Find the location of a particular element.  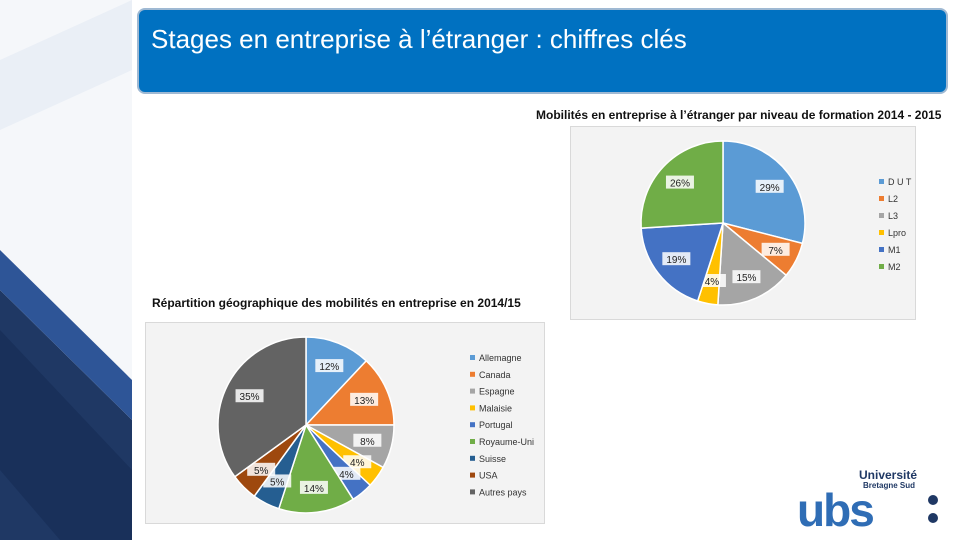

logo-dot-bottom is located at coordinates (933, 518).